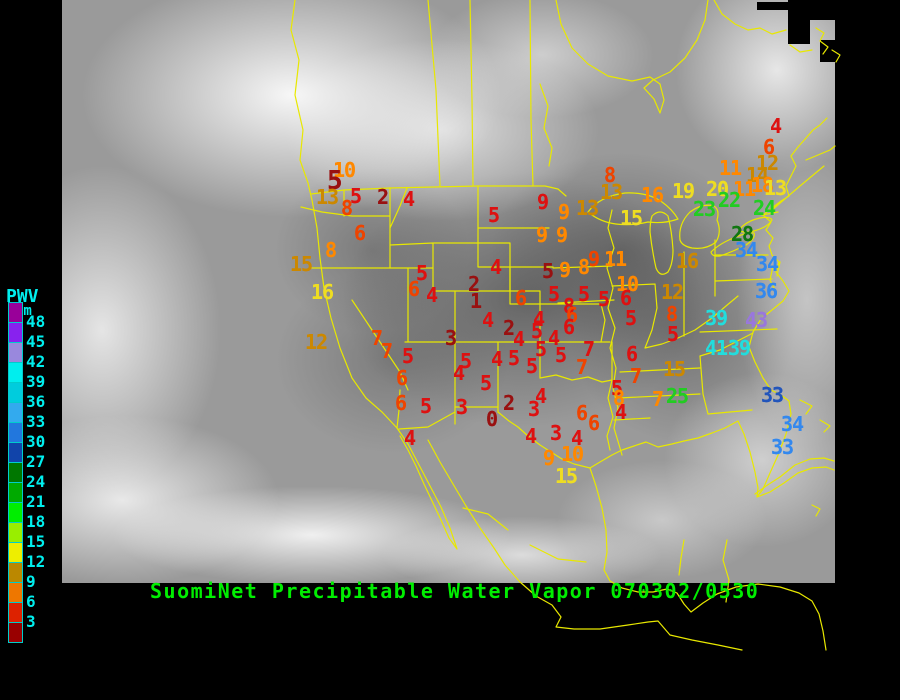  I want to click on legend-label: 36, so click(36, 401).